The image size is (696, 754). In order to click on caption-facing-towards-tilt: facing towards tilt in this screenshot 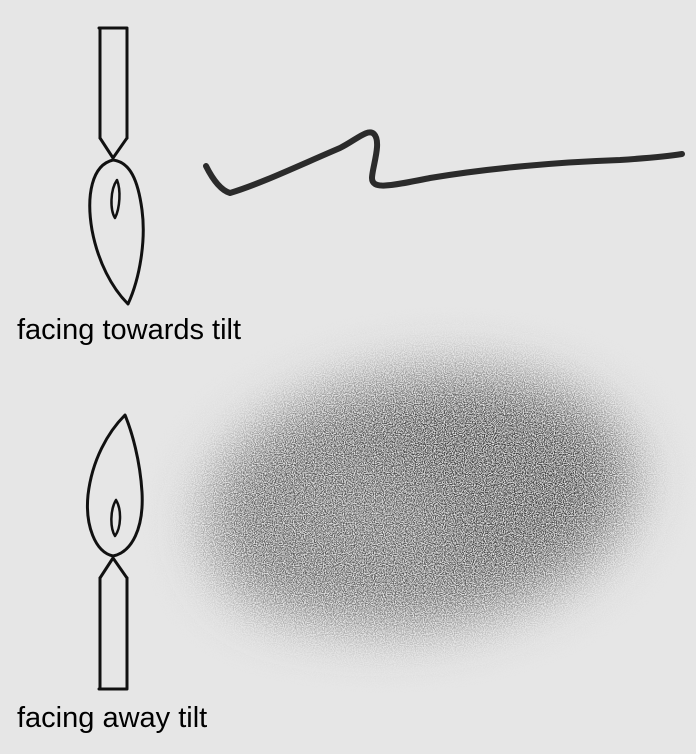, I will do `click(129, 330)`.